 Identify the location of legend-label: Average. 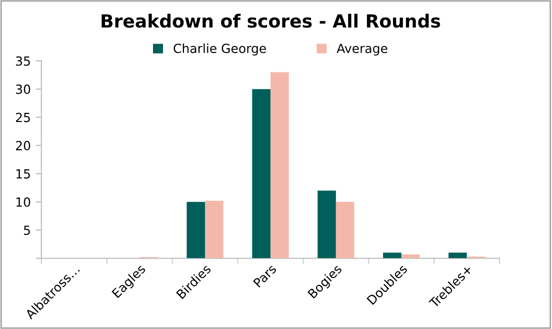
(362, 50).